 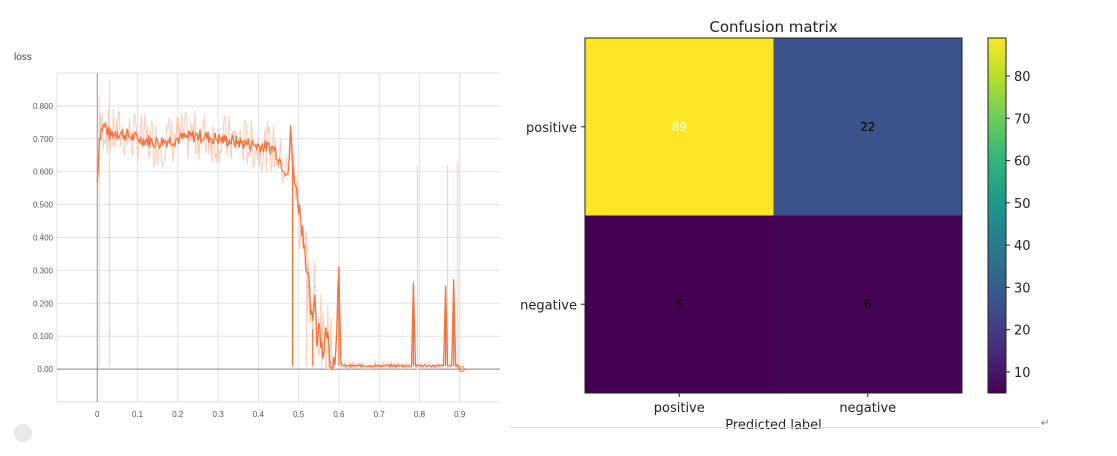 I want to click on y-tick-label: 0.600, so click(x=43, y=172).